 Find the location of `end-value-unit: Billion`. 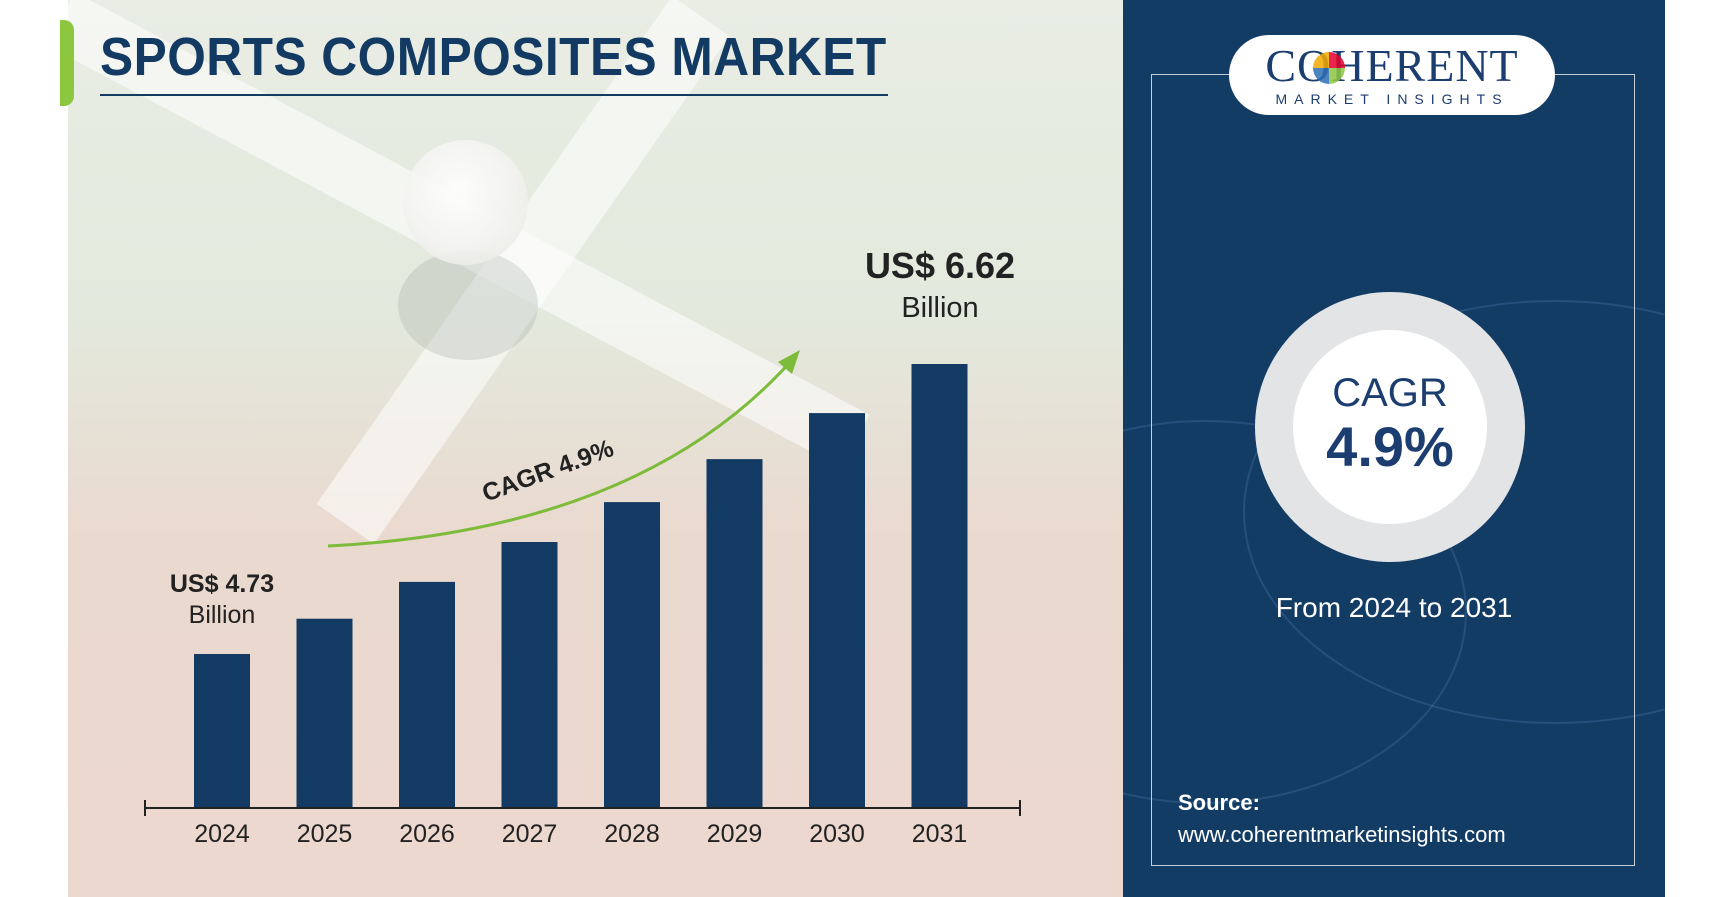

end-value-unit: Billion is located at coordinates (939, 308).